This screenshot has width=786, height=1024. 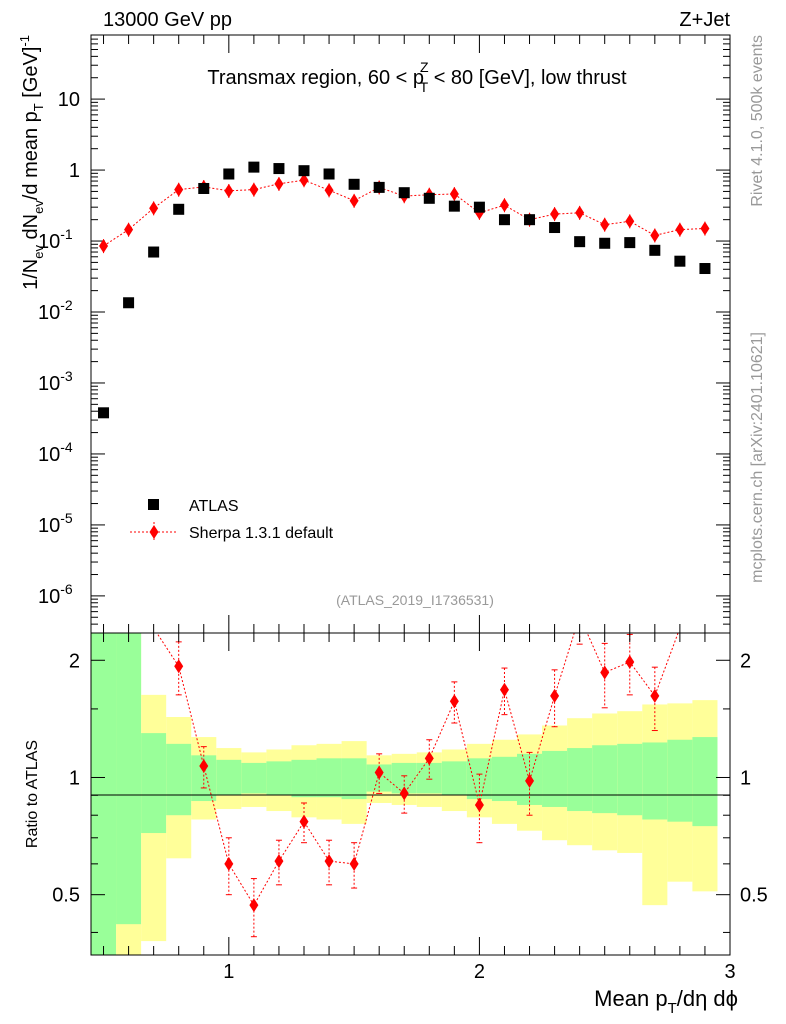 What do you see at coordinates (424, 87) in the screenshot?
I see `title-sub: T` at bounding box center [424, 87].